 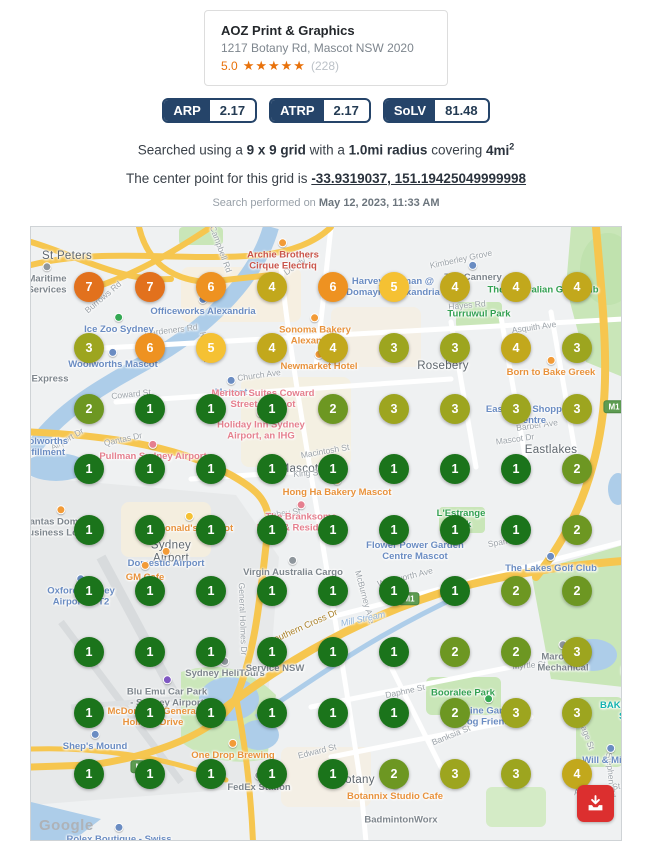 What do you see at coordinates (419, 178) in the screenshot?
I see `center-coordinates-link: -33.9319037, 151.19425049999998` at bounding box center [419, 178].